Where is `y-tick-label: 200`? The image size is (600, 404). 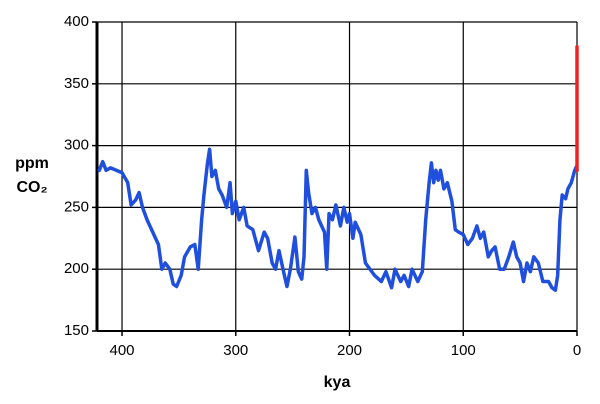 y-tick-label: 200 is located at coordinates (76, 268).